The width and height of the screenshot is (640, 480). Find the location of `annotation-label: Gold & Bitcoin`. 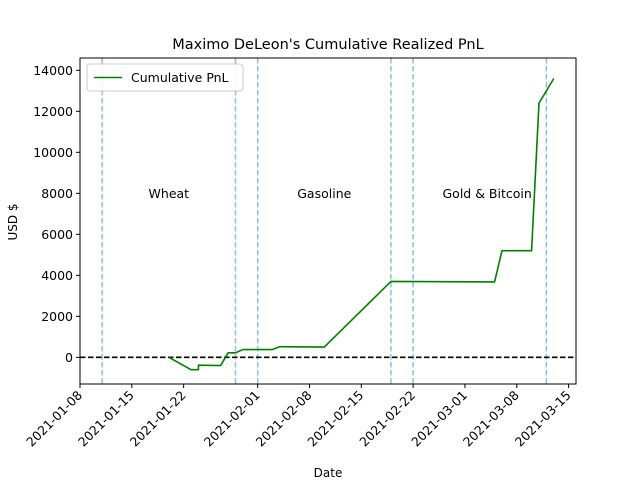

annotation-label: Gold & Bitcoin is located at coordinates (487, 193).